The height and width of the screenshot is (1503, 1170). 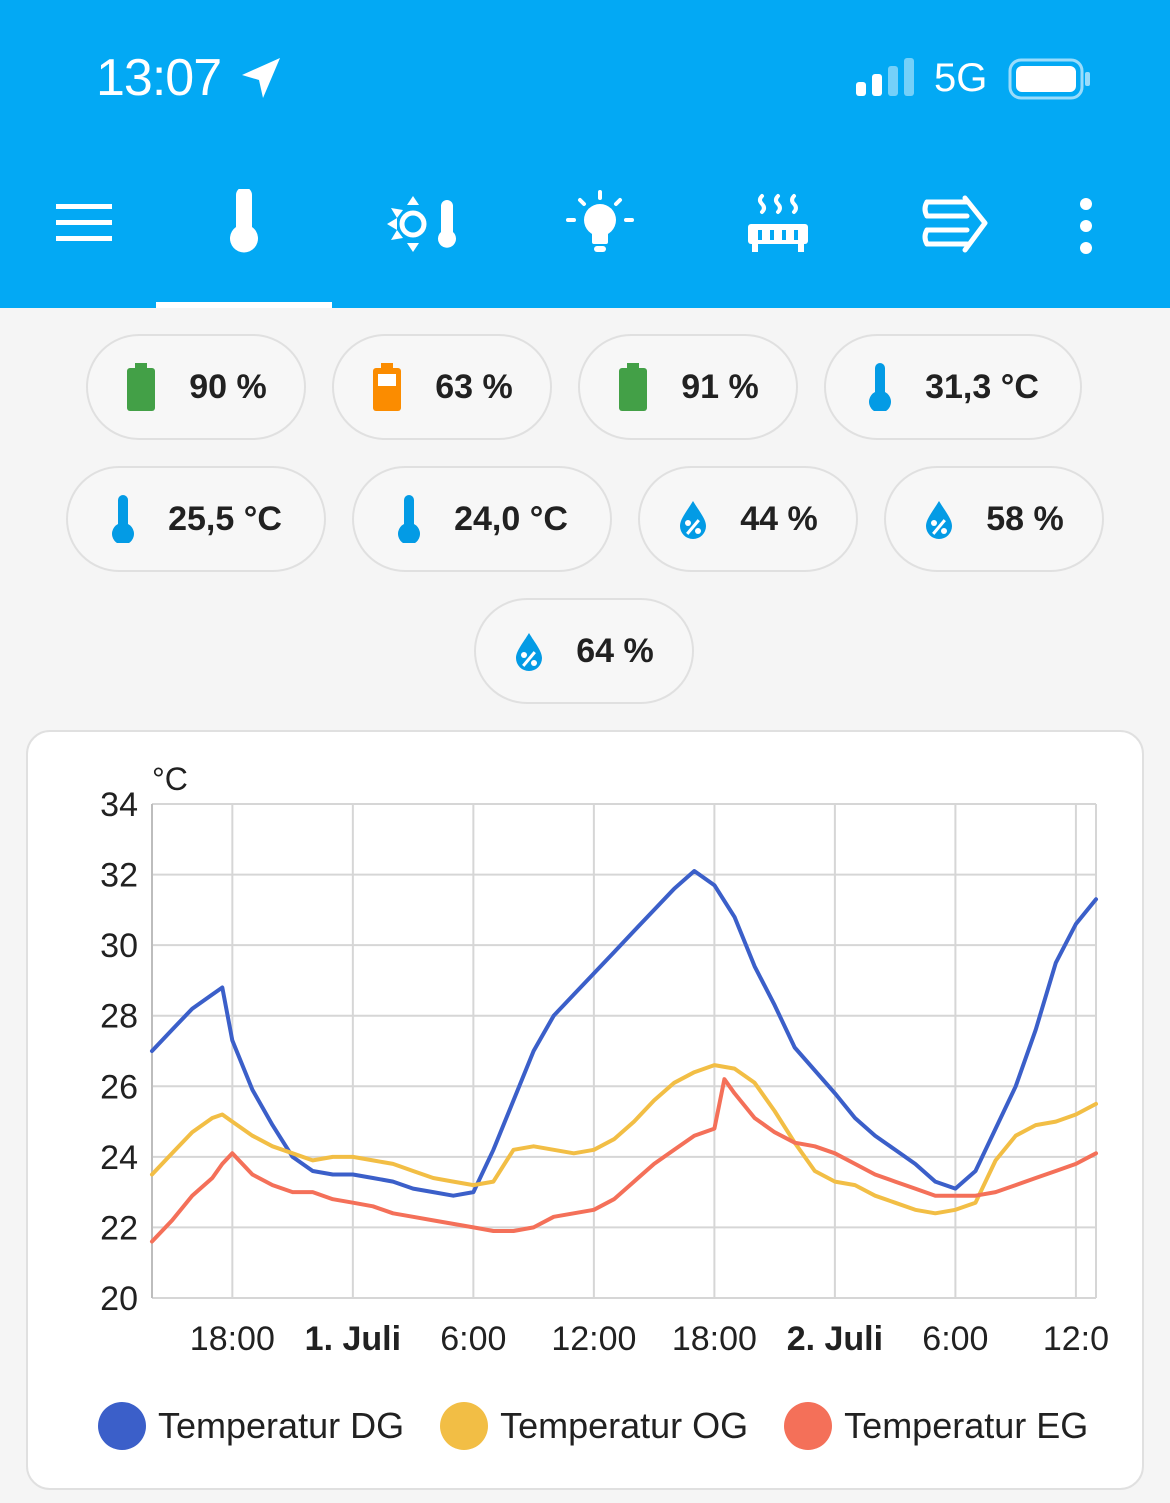 What do you see at coordinates (835, 1339) in the screenshot?
I see `x-tick-label: 2. Juli` at bounding box center [835, 1339].